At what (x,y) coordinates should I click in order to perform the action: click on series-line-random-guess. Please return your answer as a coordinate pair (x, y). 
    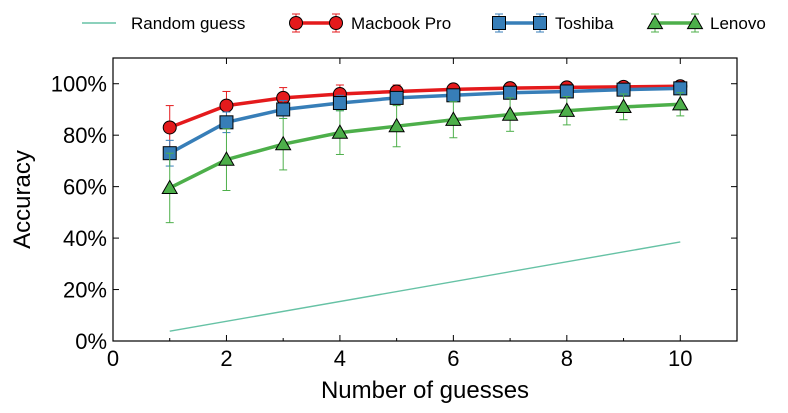
    Looking at the image, I should click on (425, 286).